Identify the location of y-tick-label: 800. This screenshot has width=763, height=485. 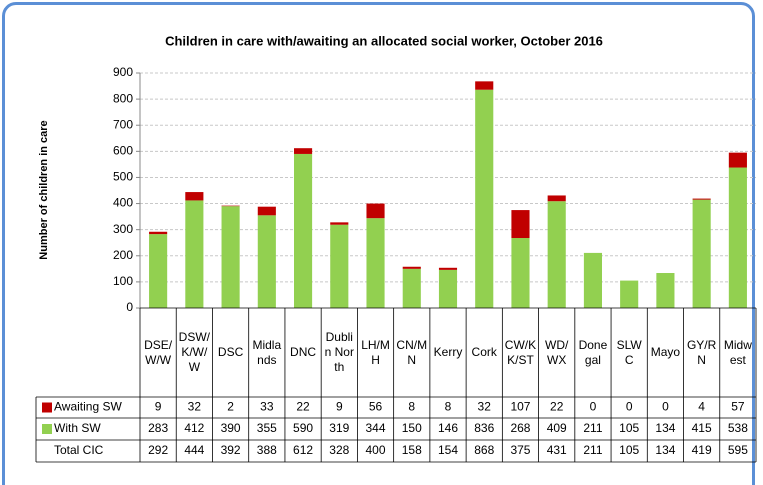
(123, 98).